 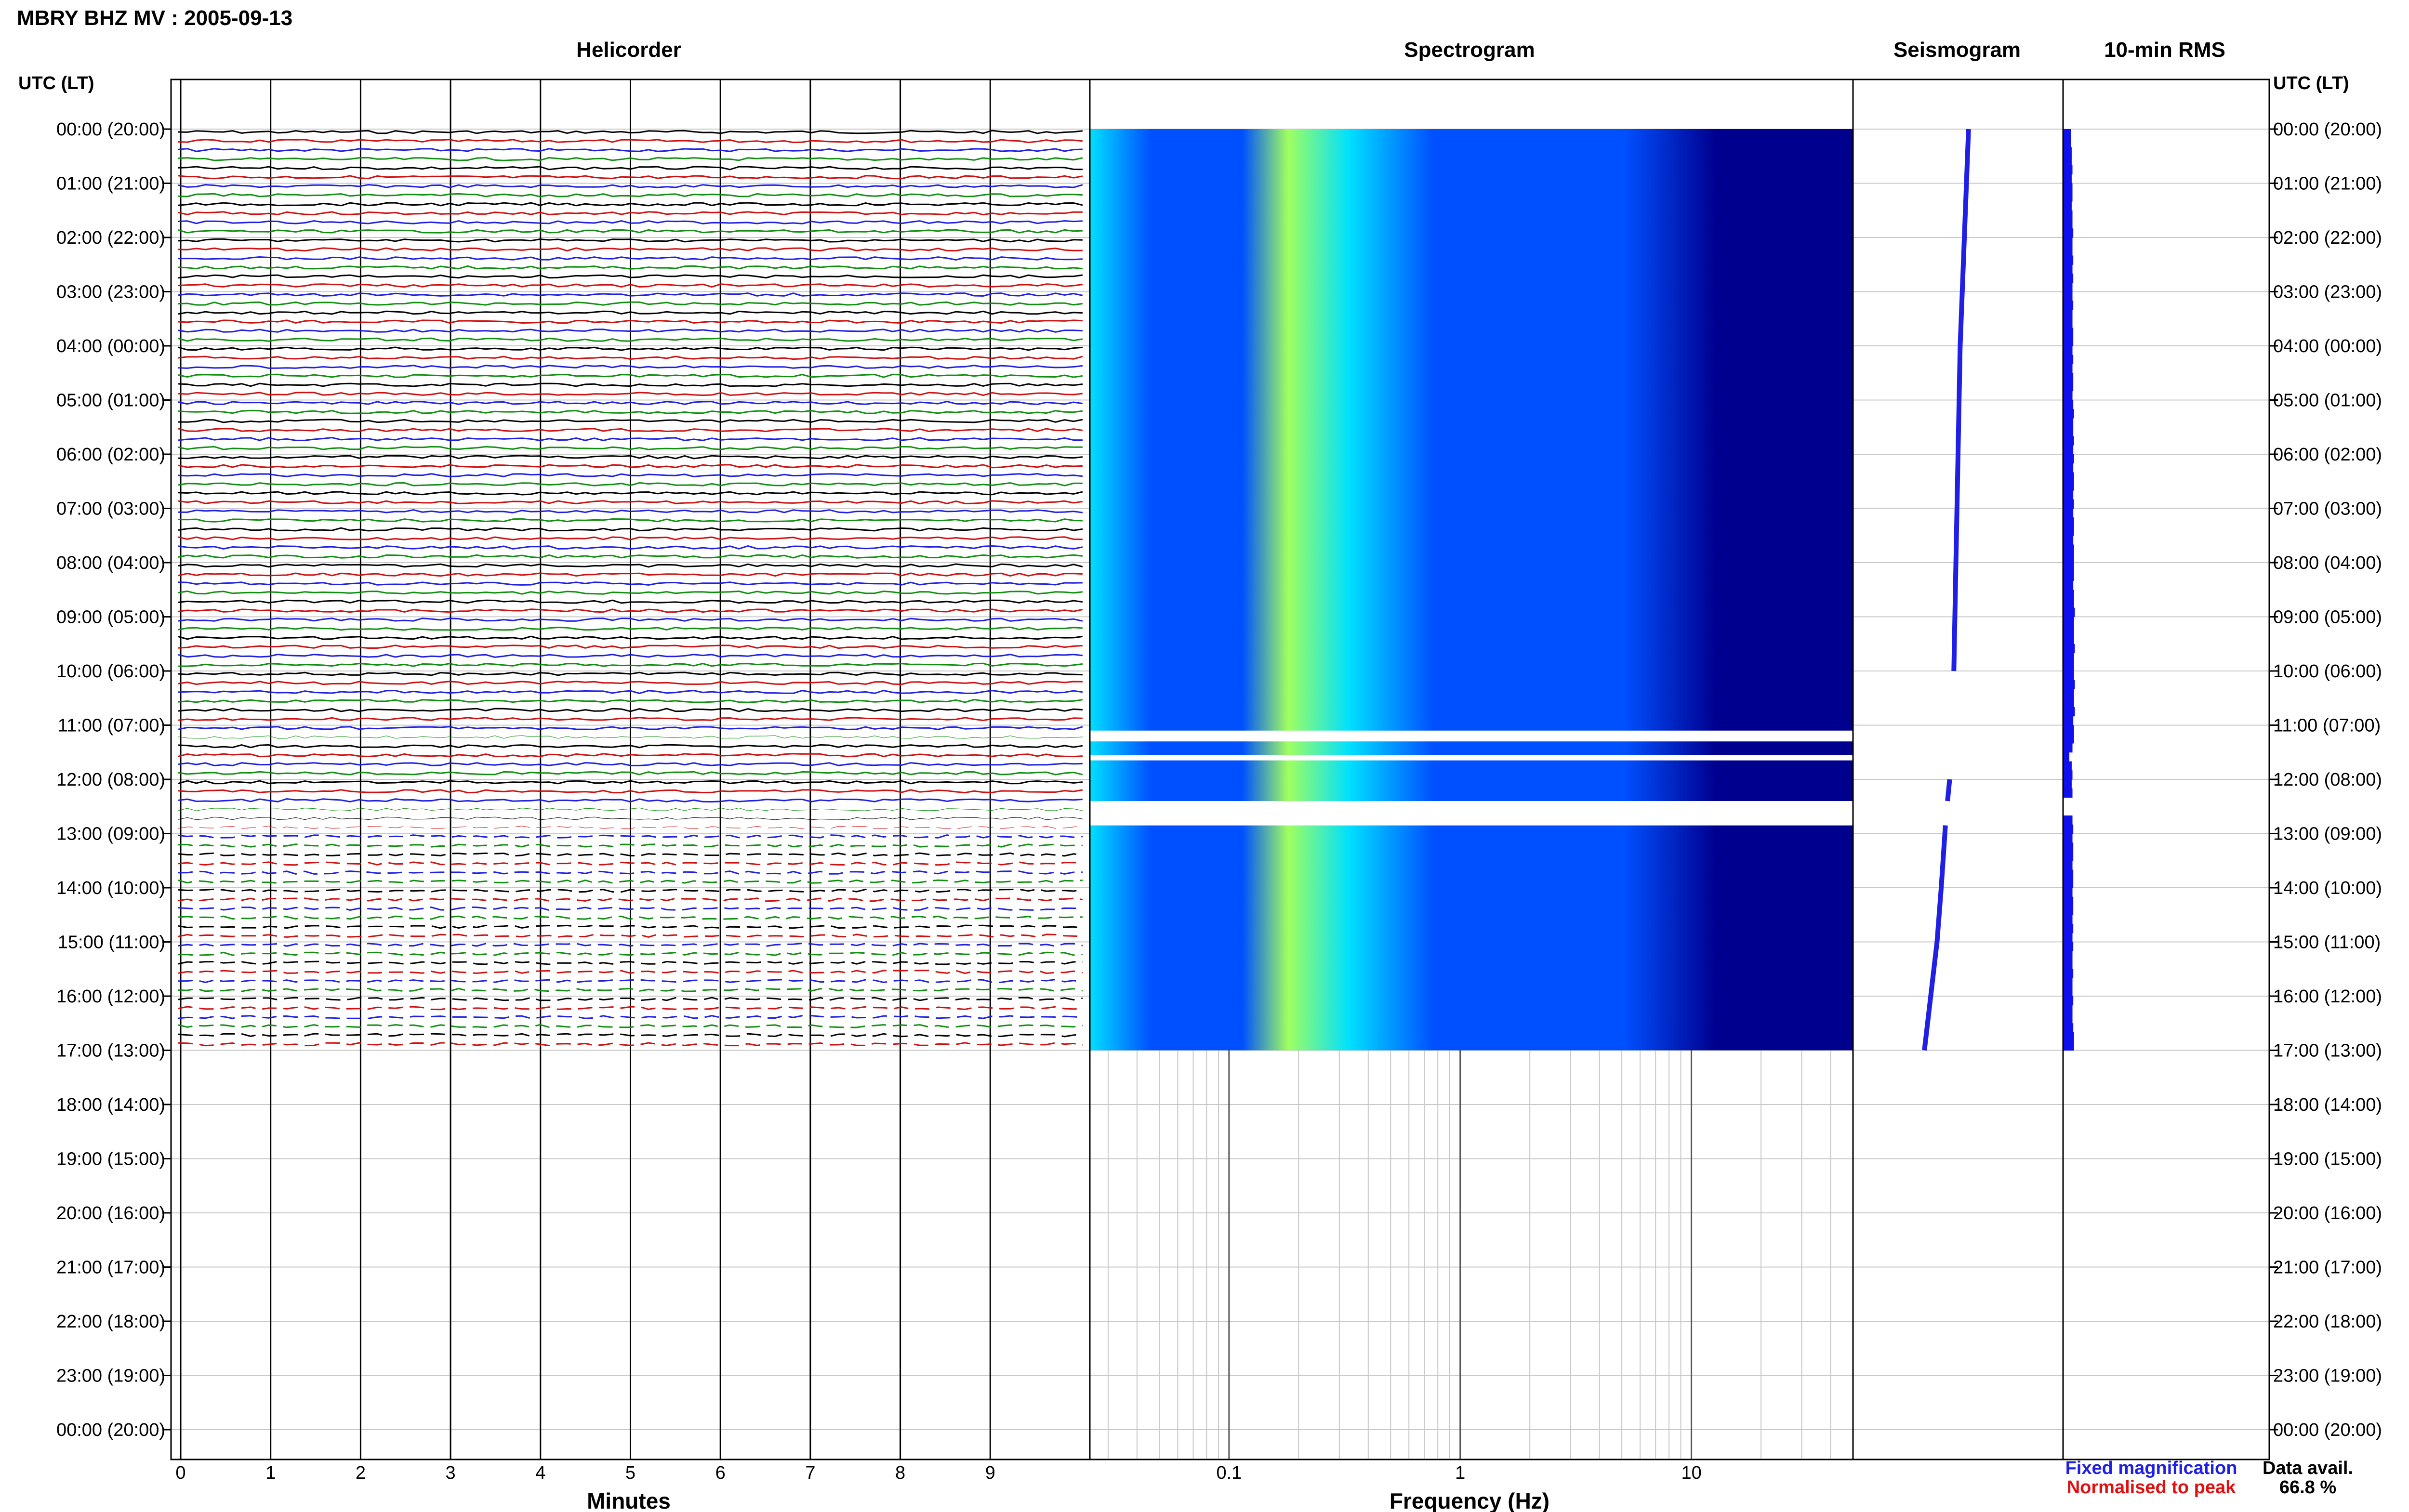 What do you see at coordinates (2327, 455) in the screenshot?
I see `time-label-right: 06:00 (02:00)` at bounding box center [2327, 455].